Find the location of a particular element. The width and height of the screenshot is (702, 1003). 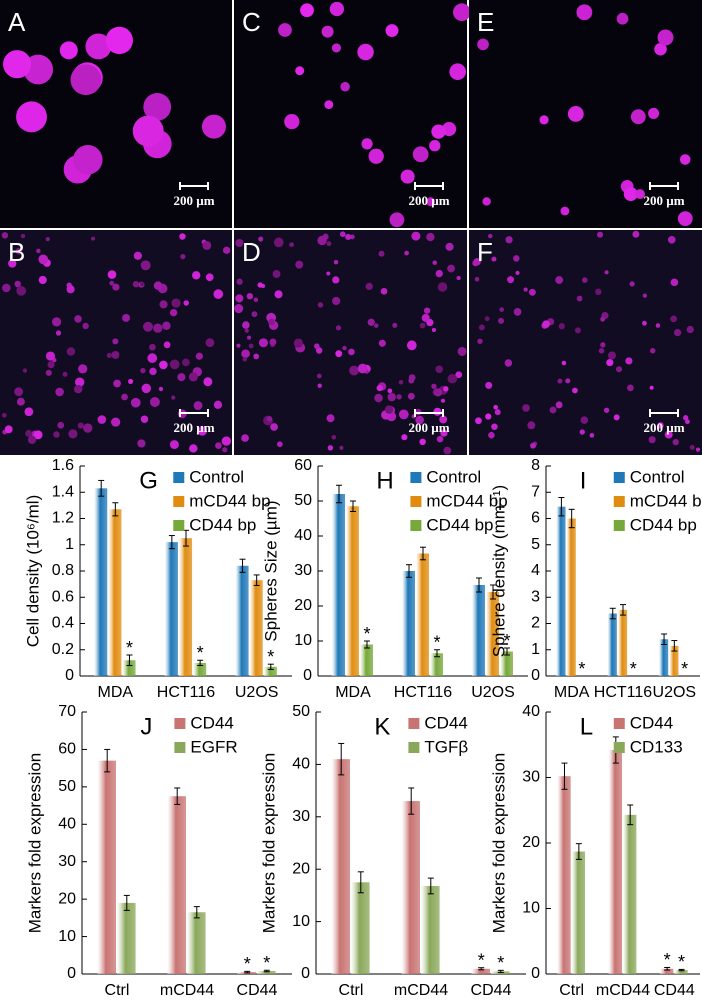

y-tick-label: 1.6 is located at coordinates (63, 465).